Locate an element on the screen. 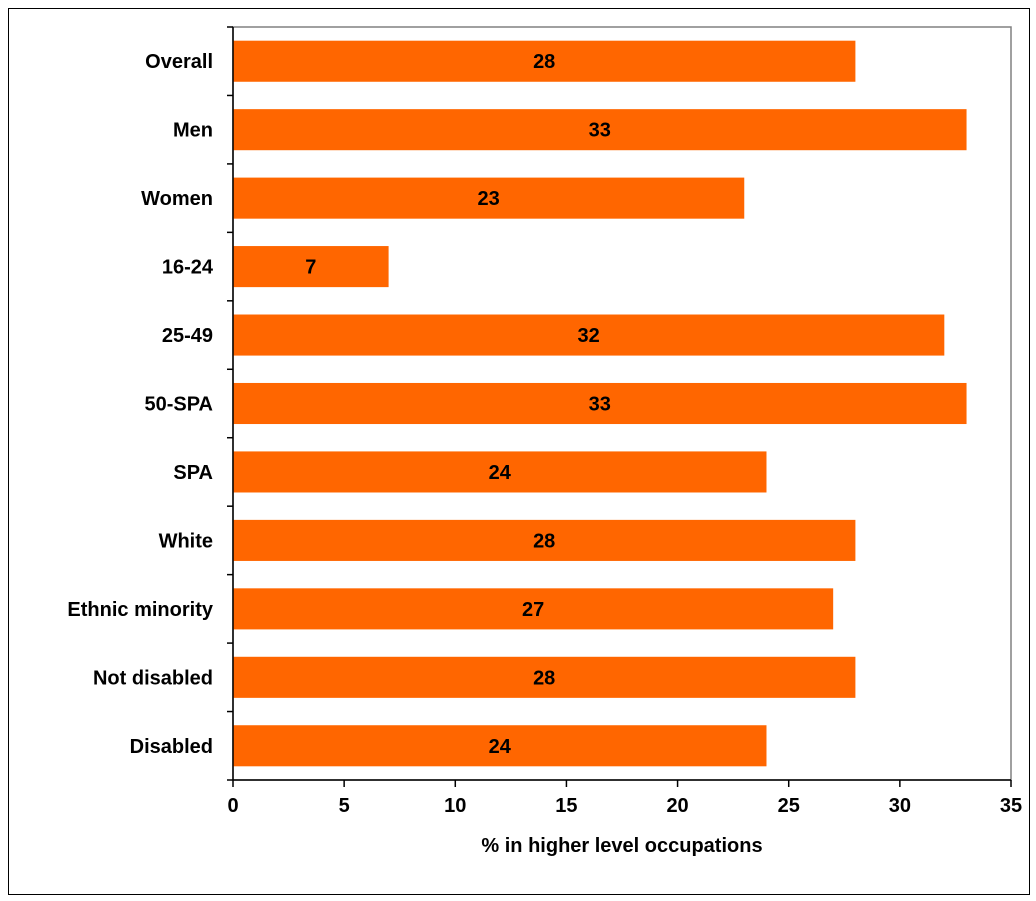  bar-disabled is located at coordinates (500, 746).